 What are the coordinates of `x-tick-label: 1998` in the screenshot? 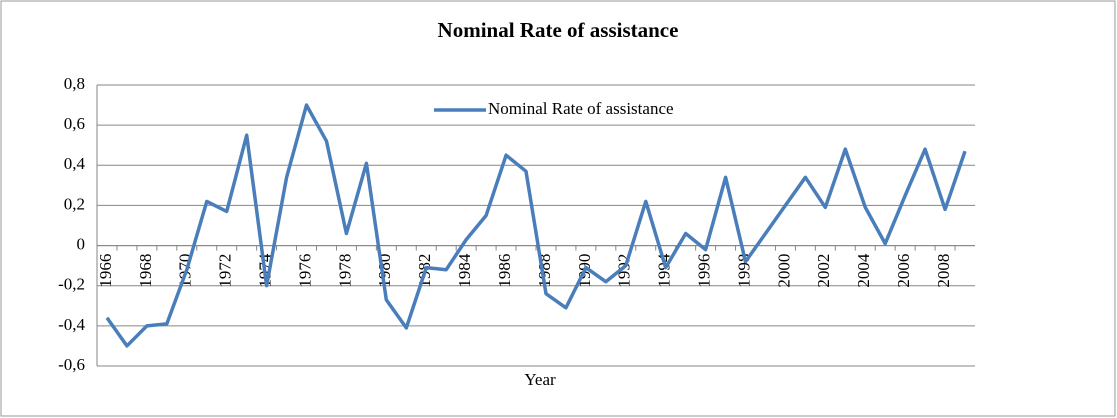 It's located at (743, 271).